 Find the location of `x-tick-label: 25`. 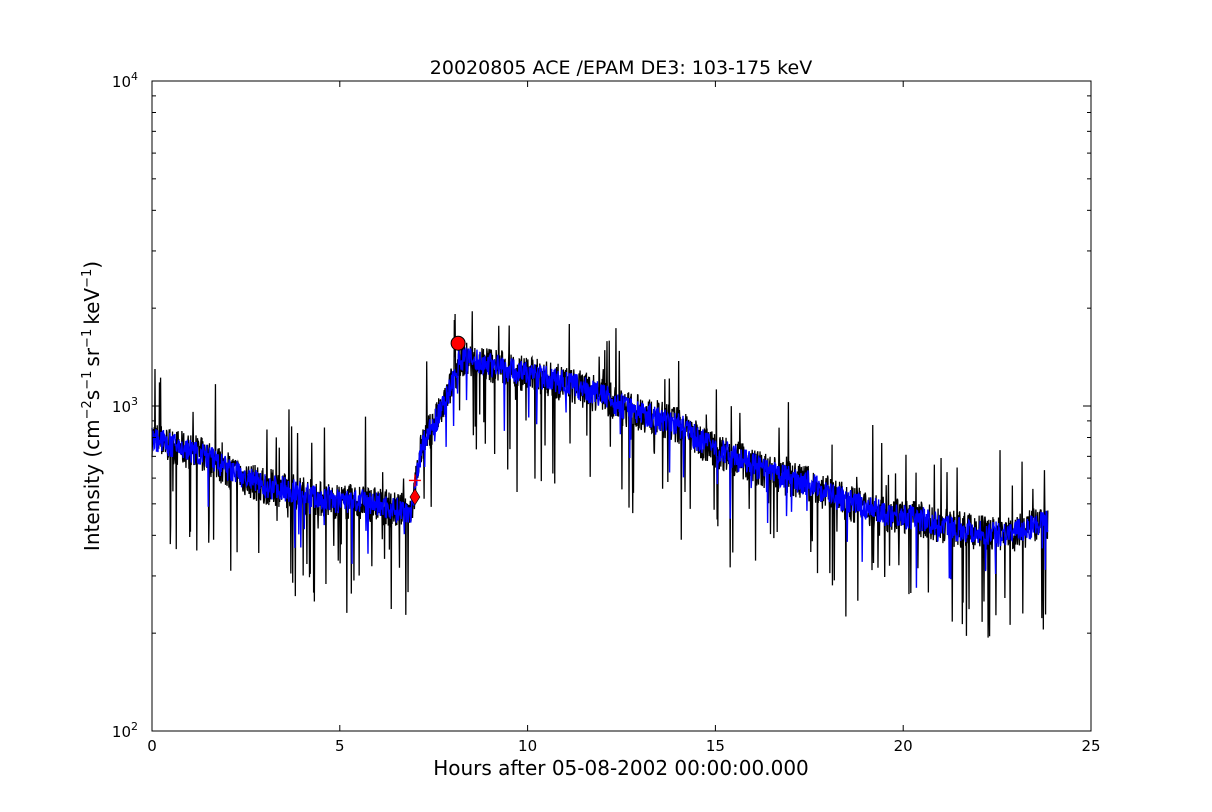

x-tick-label: 25 is located at coordinates (1090, 746).